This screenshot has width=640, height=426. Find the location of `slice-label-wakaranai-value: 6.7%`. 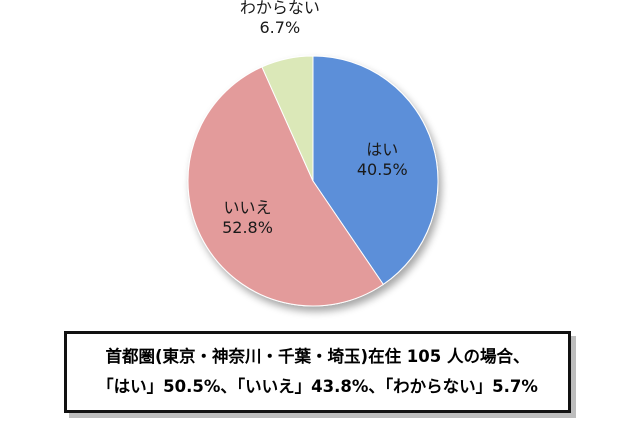

slice-label-wakaranai-value: 6.7% is located at coordinates (280, 27).